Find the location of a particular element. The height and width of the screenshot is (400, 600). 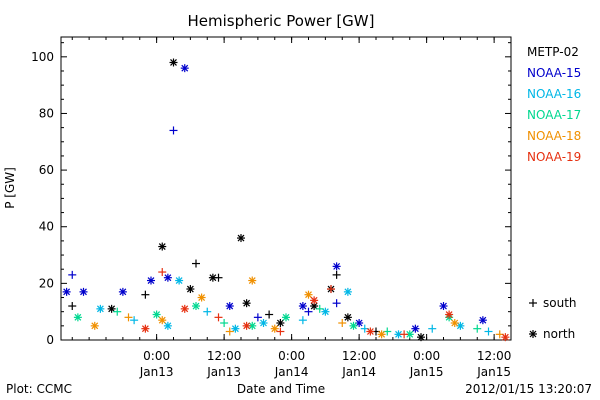

marker-legend-symbol-north is located at coordinates (533, 334).